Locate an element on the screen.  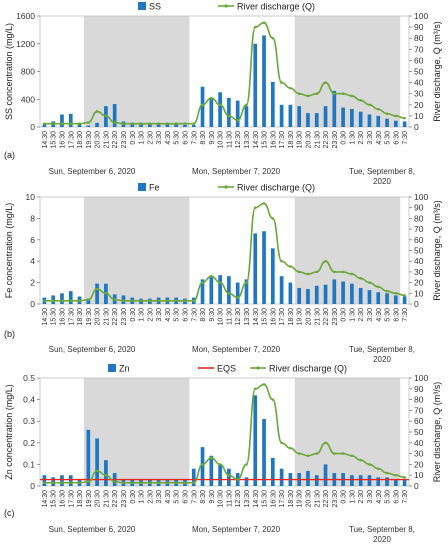
panel-label: (c) is located at coordinates (9, 513).